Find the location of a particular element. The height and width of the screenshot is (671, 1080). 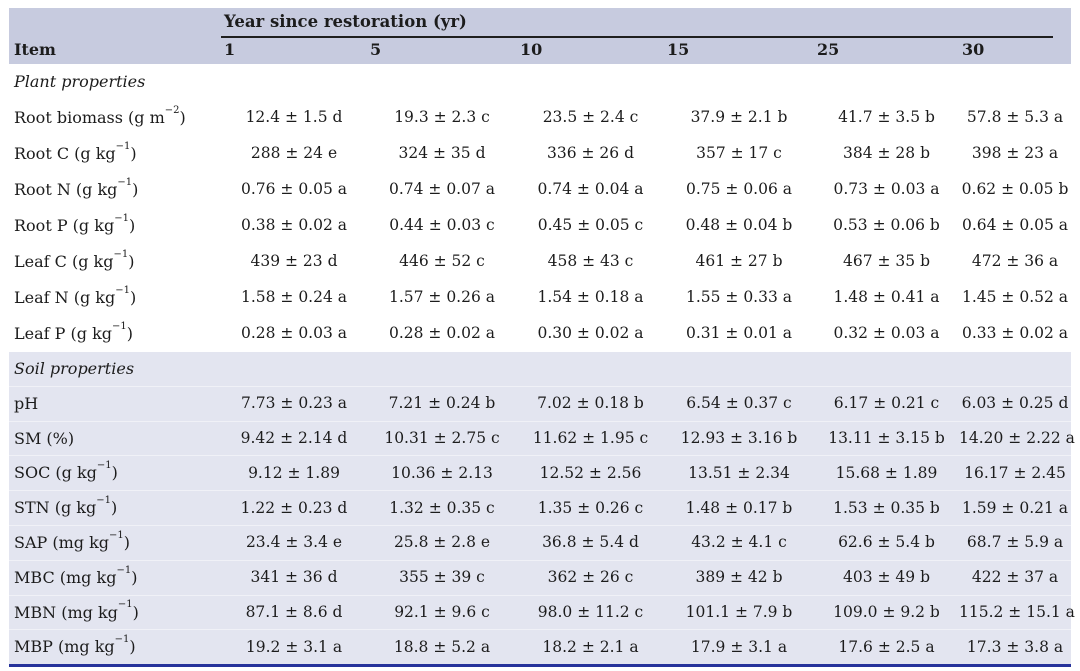

item-cell: Root C (g kg−1) is located at coordinates (115, 154).